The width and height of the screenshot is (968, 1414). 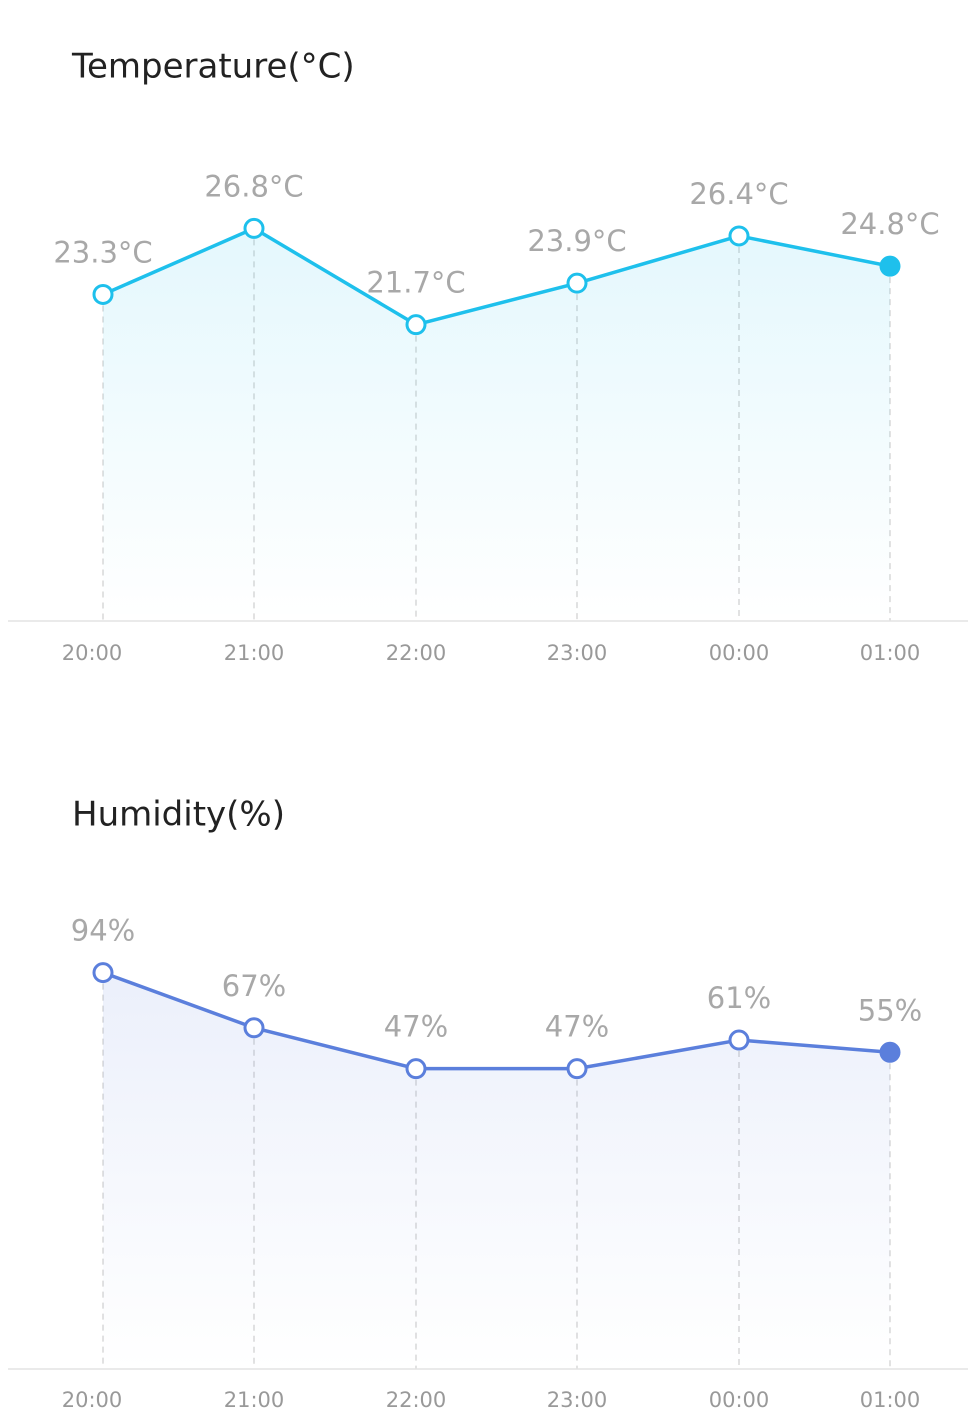 What do you see at coordinates (178, 815) in the screenshot?
I see `chart-title: Humidity(%)` at bounding box center [178, 815].